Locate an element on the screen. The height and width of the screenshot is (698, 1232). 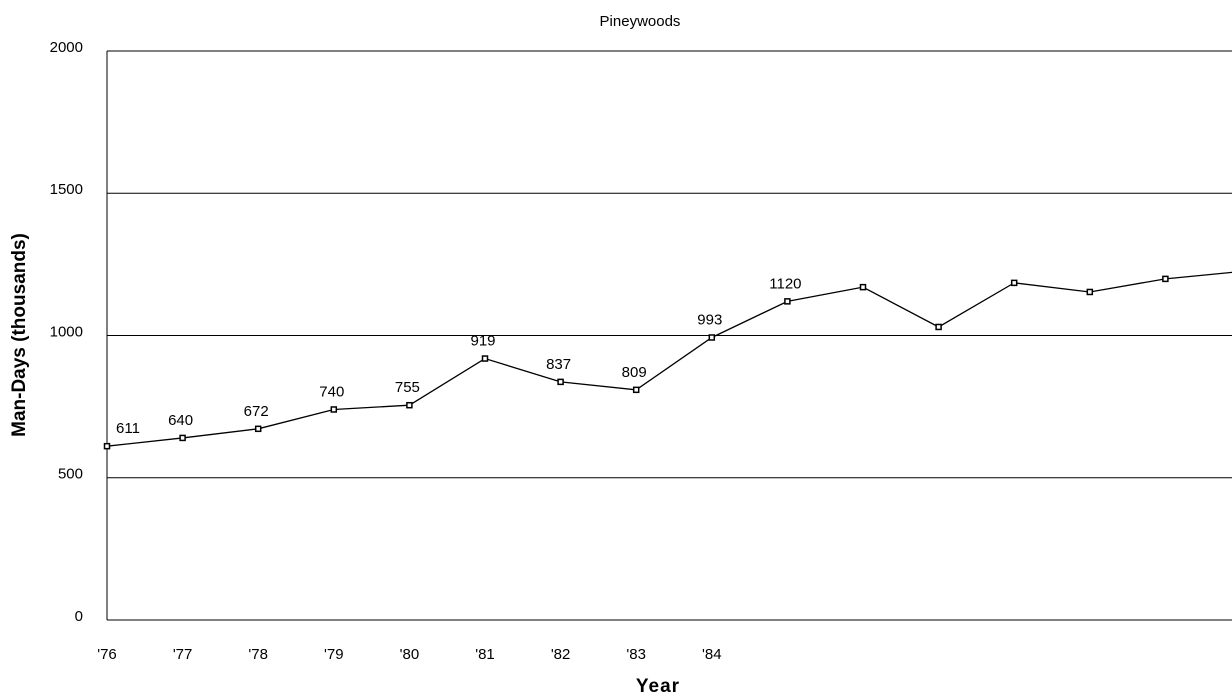
x-tick-label: '84 is located at coordinates (712, 654).